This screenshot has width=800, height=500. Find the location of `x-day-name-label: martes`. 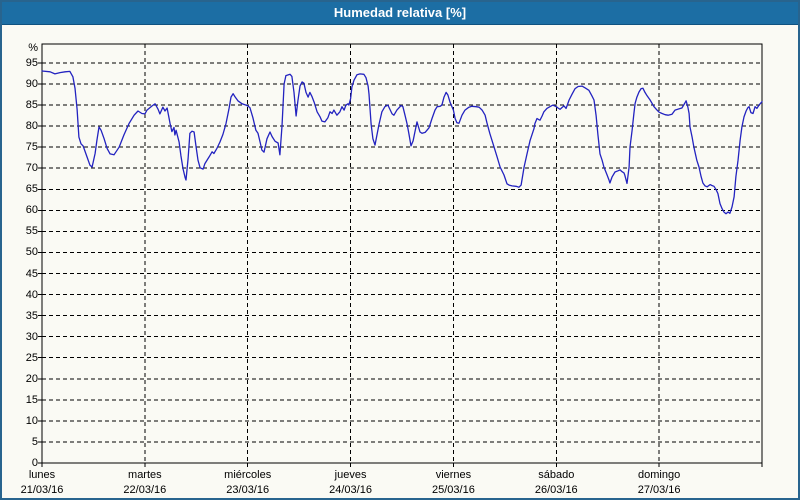

x-day-name-label: martes is located at coordinates (145, 475).